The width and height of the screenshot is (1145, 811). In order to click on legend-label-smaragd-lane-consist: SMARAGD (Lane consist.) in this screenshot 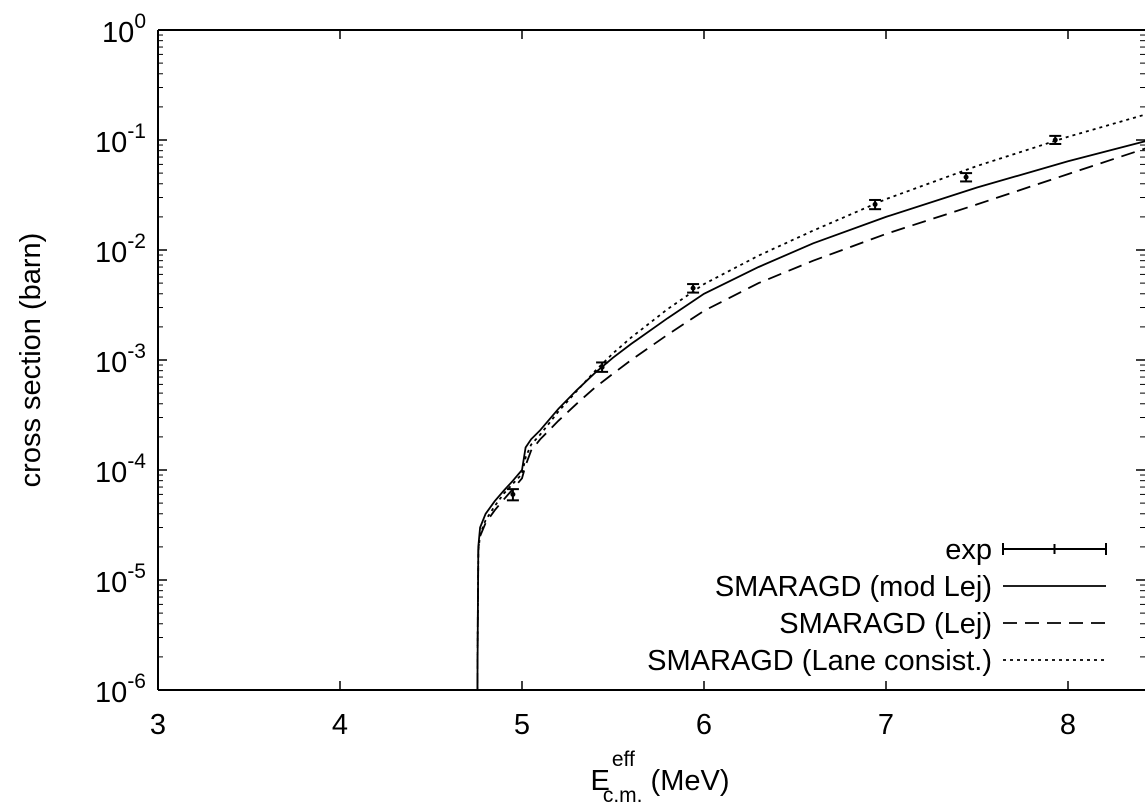, I will do `click(819, 661)`.